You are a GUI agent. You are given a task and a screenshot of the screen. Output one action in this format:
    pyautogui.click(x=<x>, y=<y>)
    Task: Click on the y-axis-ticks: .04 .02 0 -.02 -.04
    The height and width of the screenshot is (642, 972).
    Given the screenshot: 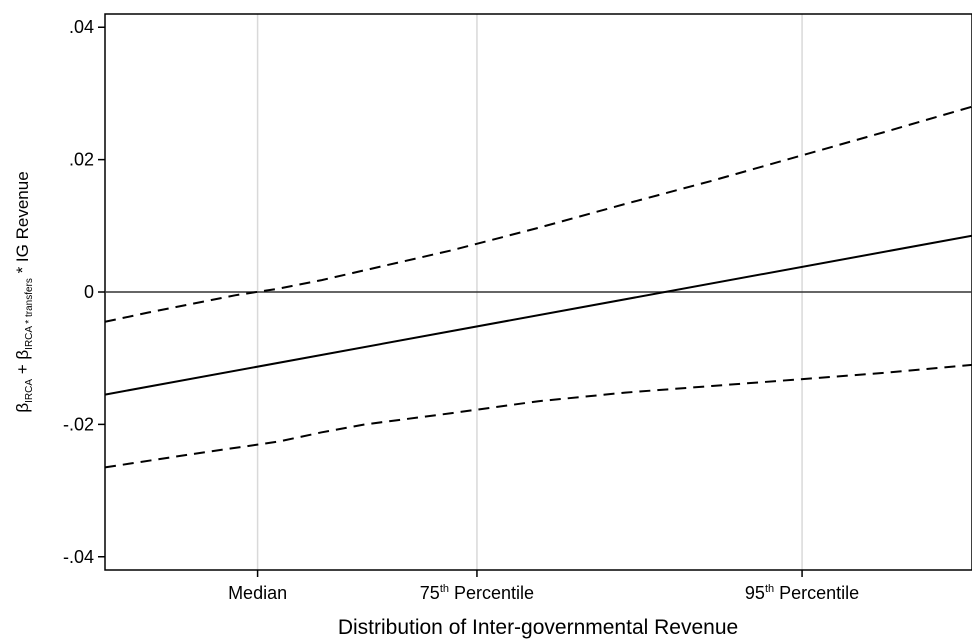 What is the action you would take?
    pyautogui.click(x=84, y=292)
    